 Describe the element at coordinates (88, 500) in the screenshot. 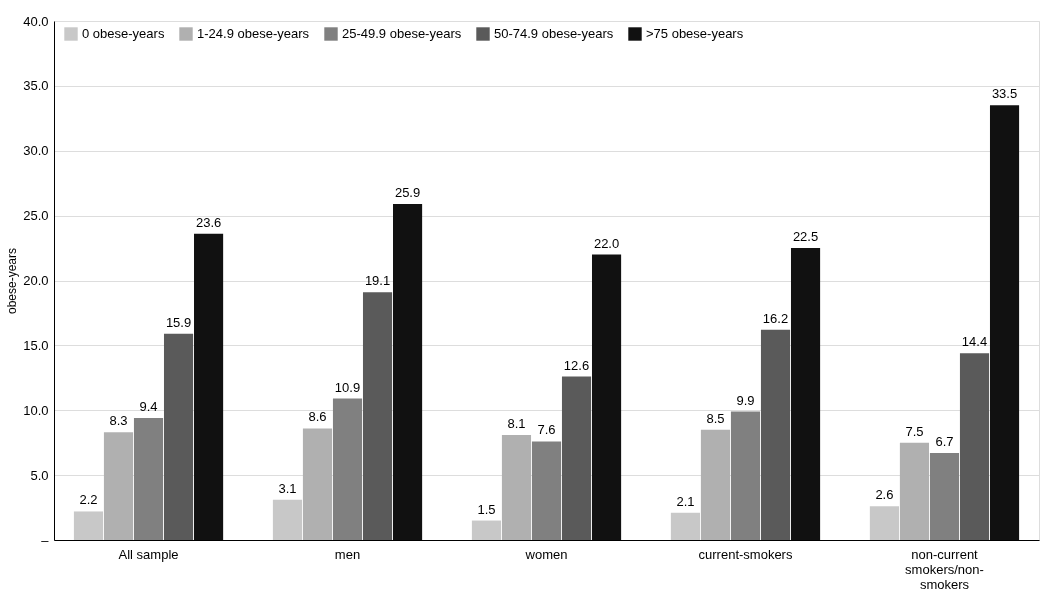

I see `data-label: 2.2` at that location.